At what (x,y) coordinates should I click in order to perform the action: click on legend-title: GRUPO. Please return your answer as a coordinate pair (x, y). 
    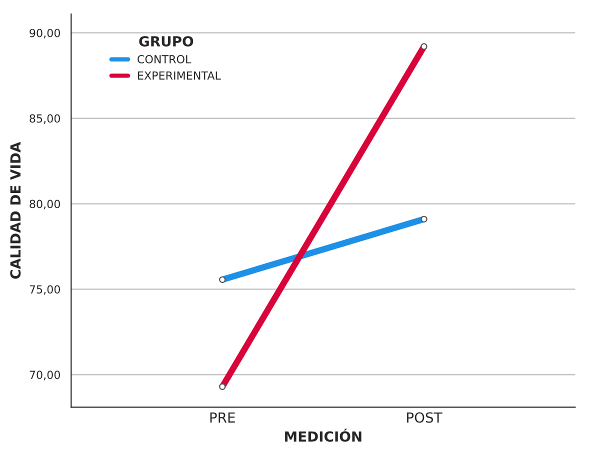
    Looking at the image, I should click on (166, 41).